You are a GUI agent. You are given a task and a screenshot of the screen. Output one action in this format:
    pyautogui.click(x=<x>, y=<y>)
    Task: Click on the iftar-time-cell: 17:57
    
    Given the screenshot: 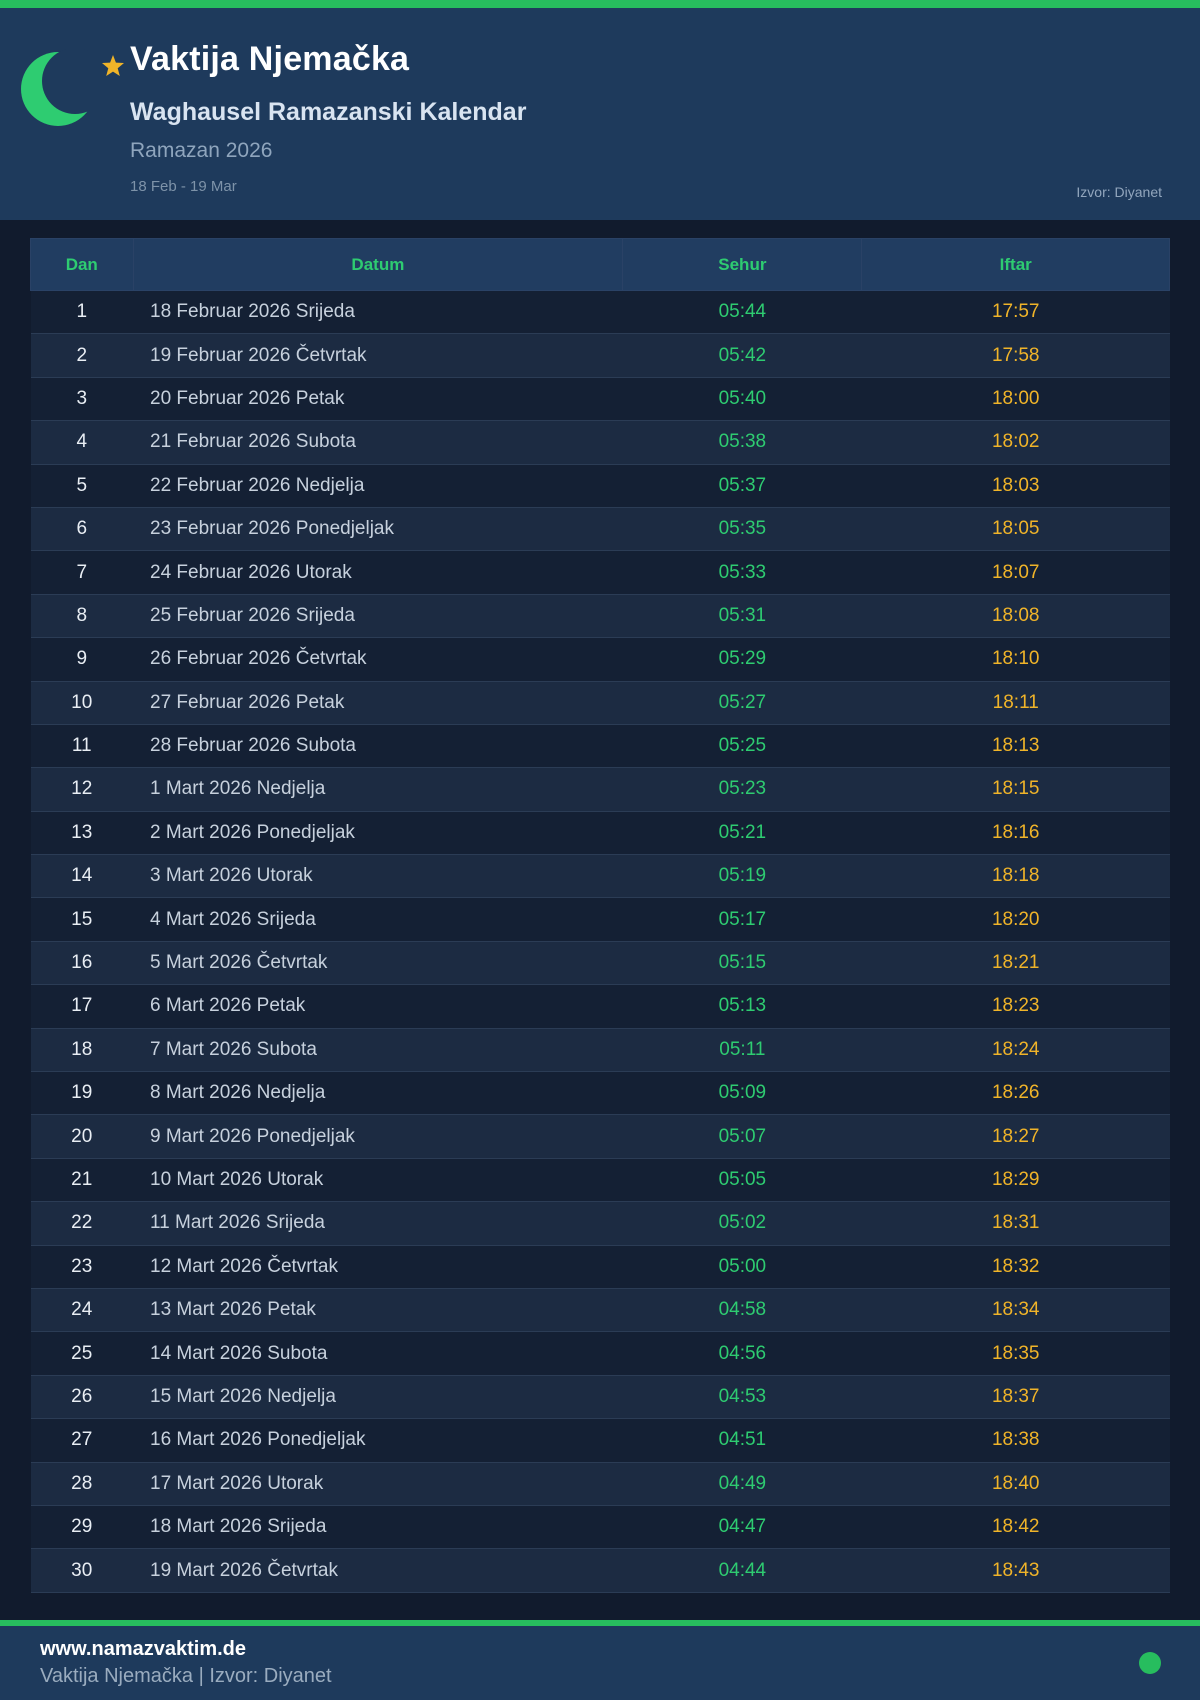 What is the action you would take?
    pyautogui.click(x=1015, y=312)
    